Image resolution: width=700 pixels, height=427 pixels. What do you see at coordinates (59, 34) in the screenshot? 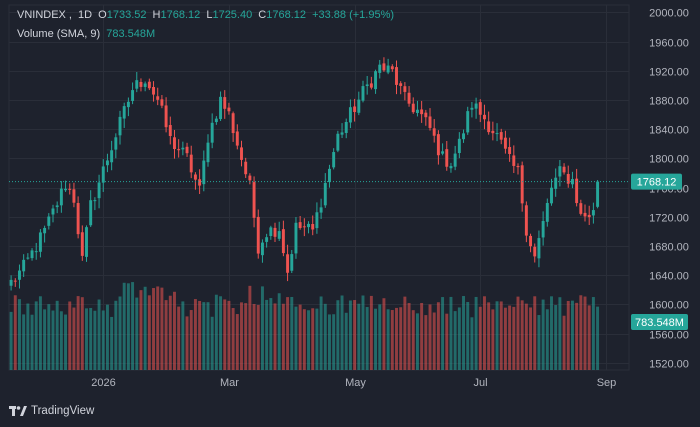
I see `volume-legend-label: Volume (SMA, 9)` at bounding box center [59, 34].